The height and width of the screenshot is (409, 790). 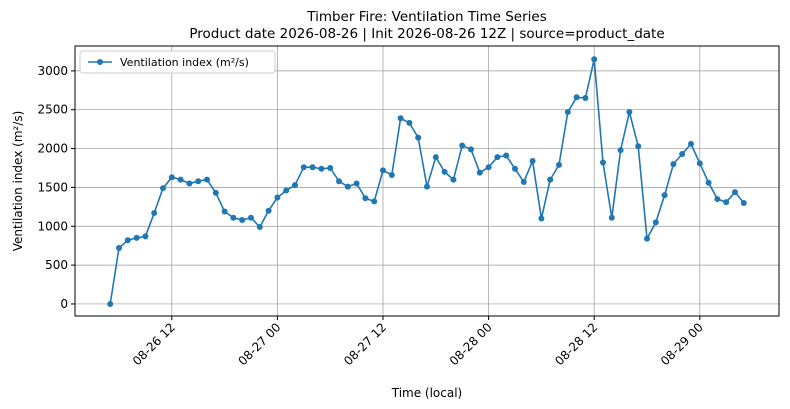 What do you see at coordinates (184, 62) in the screenshot?
I see `legend-label: Ventilation index (m²/s)` at bounding box center [184, 62].